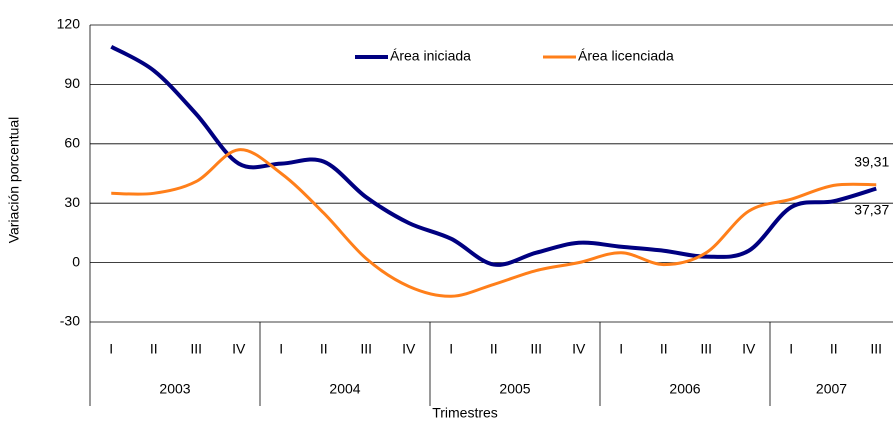 The height and width of the screenshot is (425, 893). Describe the element at coordinates (344, 389) in the screenshot. I see `x-group-label: 2004` at that location.